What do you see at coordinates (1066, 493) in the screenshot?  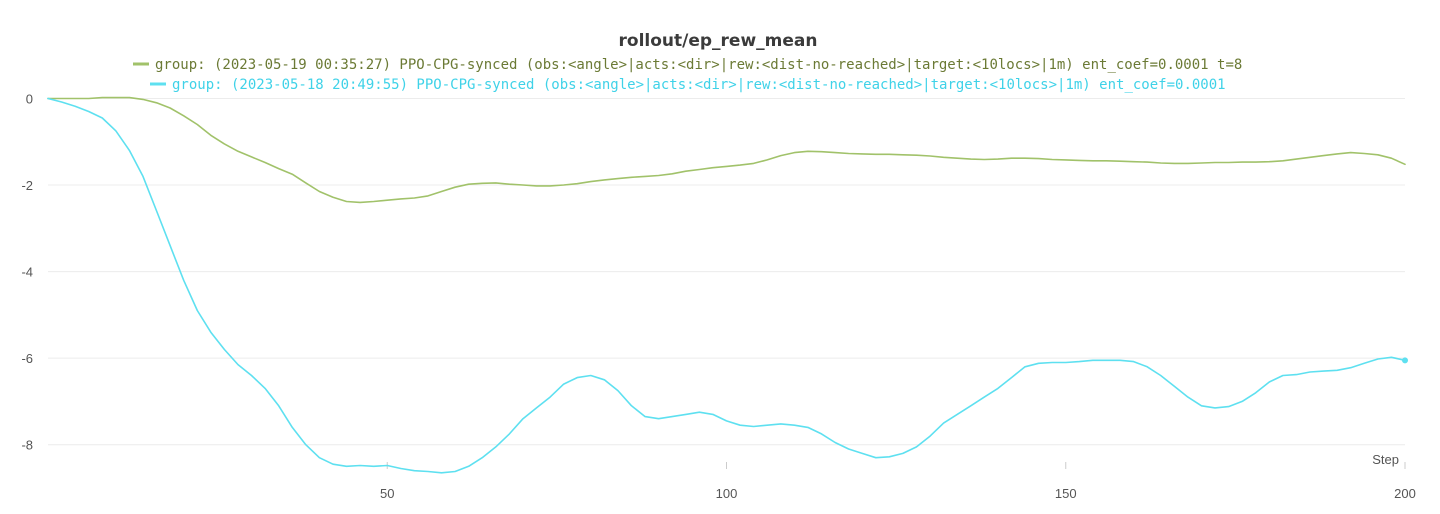 I see `x-tick-label-2: 150` at bounding box center [1066, 493].